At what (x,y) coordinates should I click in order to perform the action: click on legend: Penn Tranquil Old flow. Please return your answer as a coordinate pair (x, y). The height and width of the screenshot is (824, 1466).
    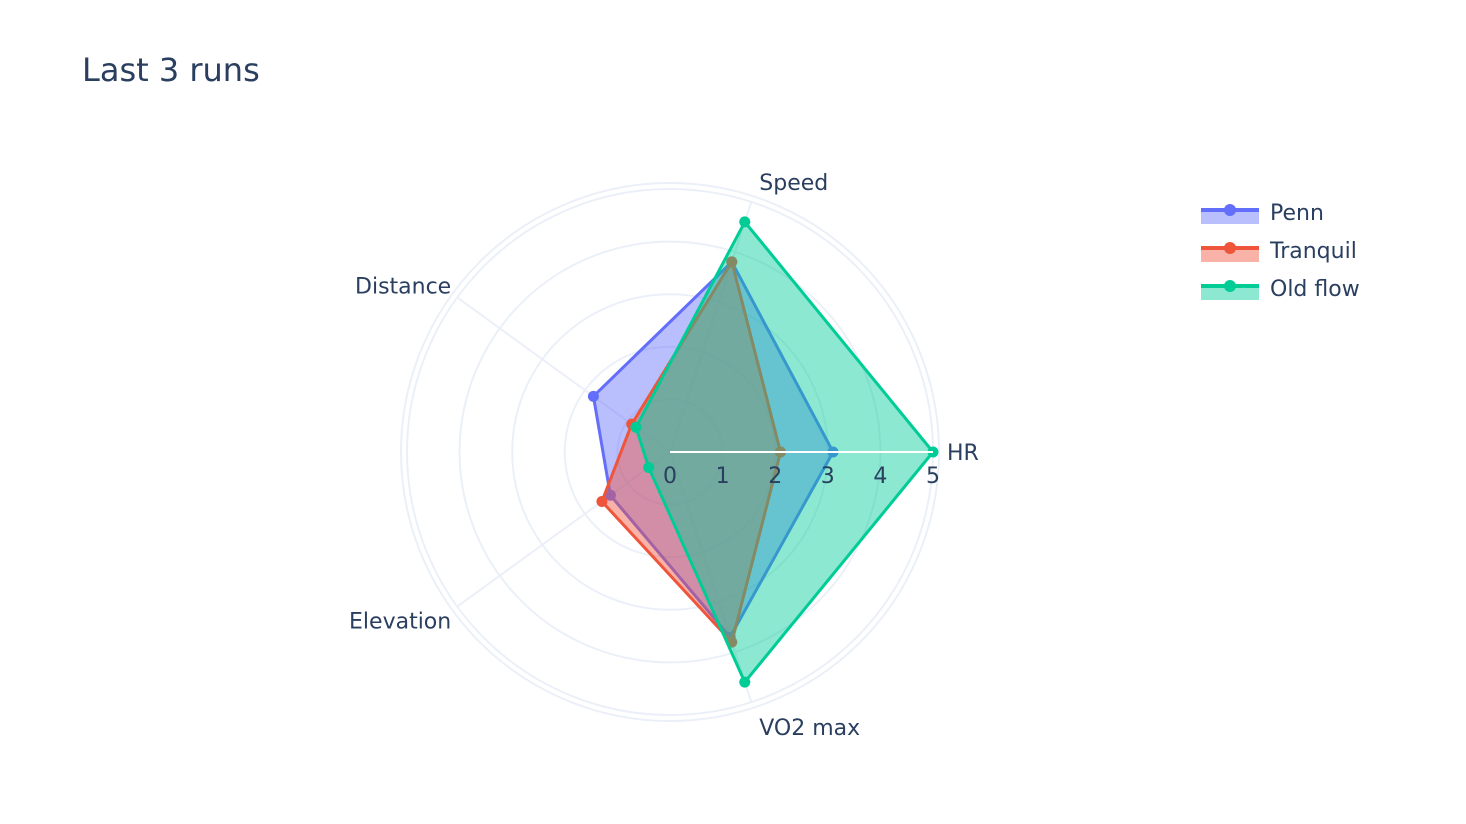
    Looking at the image, I should click on (1280, 251).